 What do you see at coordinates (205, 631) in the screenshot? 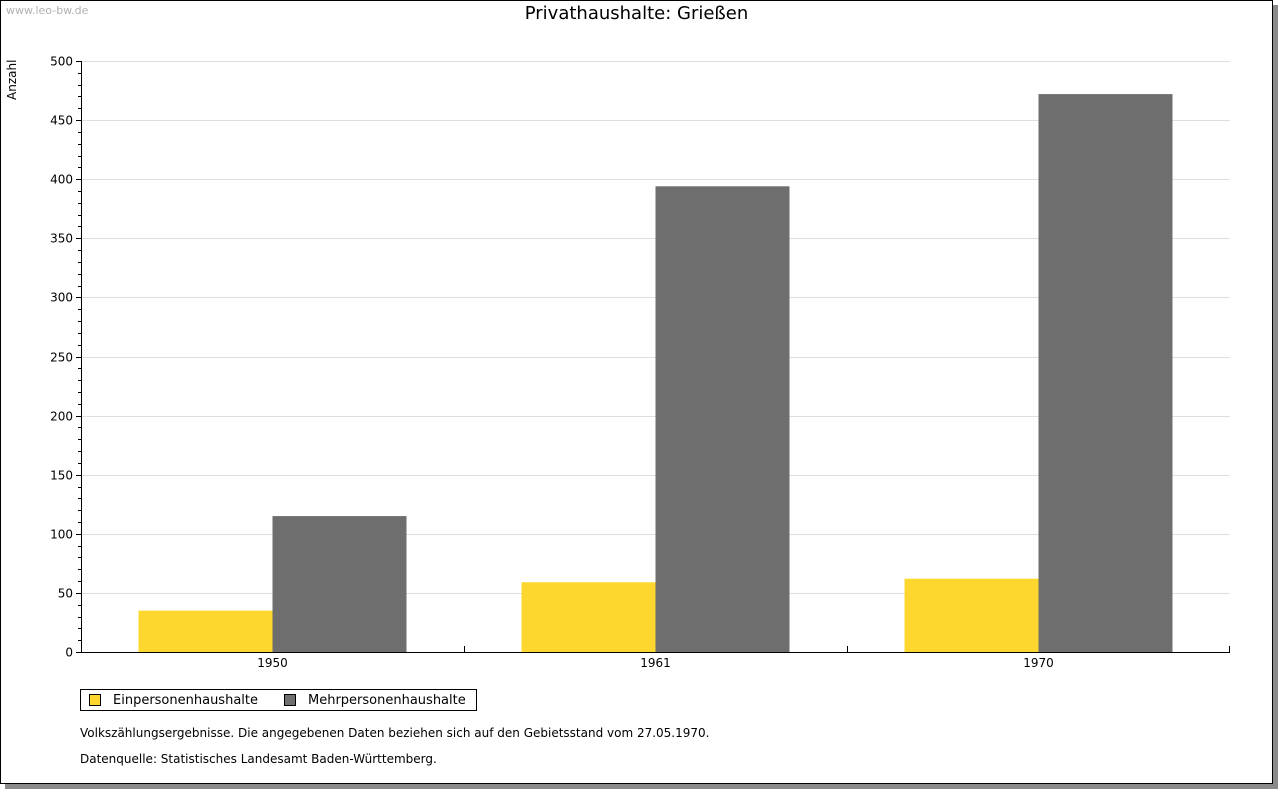
I see `bar-einpersonenhaushalte-1950` at bounding box center [205, 631].